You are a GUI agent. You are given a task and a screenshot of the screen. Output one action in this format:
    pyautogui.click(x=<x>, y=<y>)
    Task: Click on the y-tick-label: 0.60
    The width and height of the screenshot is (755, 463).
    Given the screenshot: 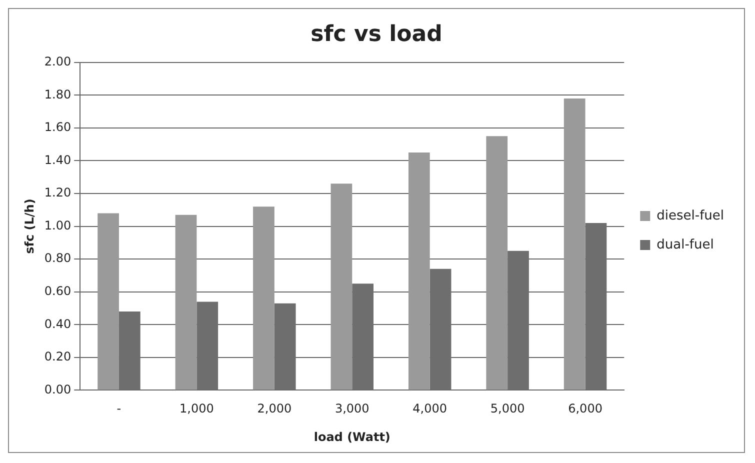 What is the action you would take?
    pyautogui.click(x=58, y=291)
    